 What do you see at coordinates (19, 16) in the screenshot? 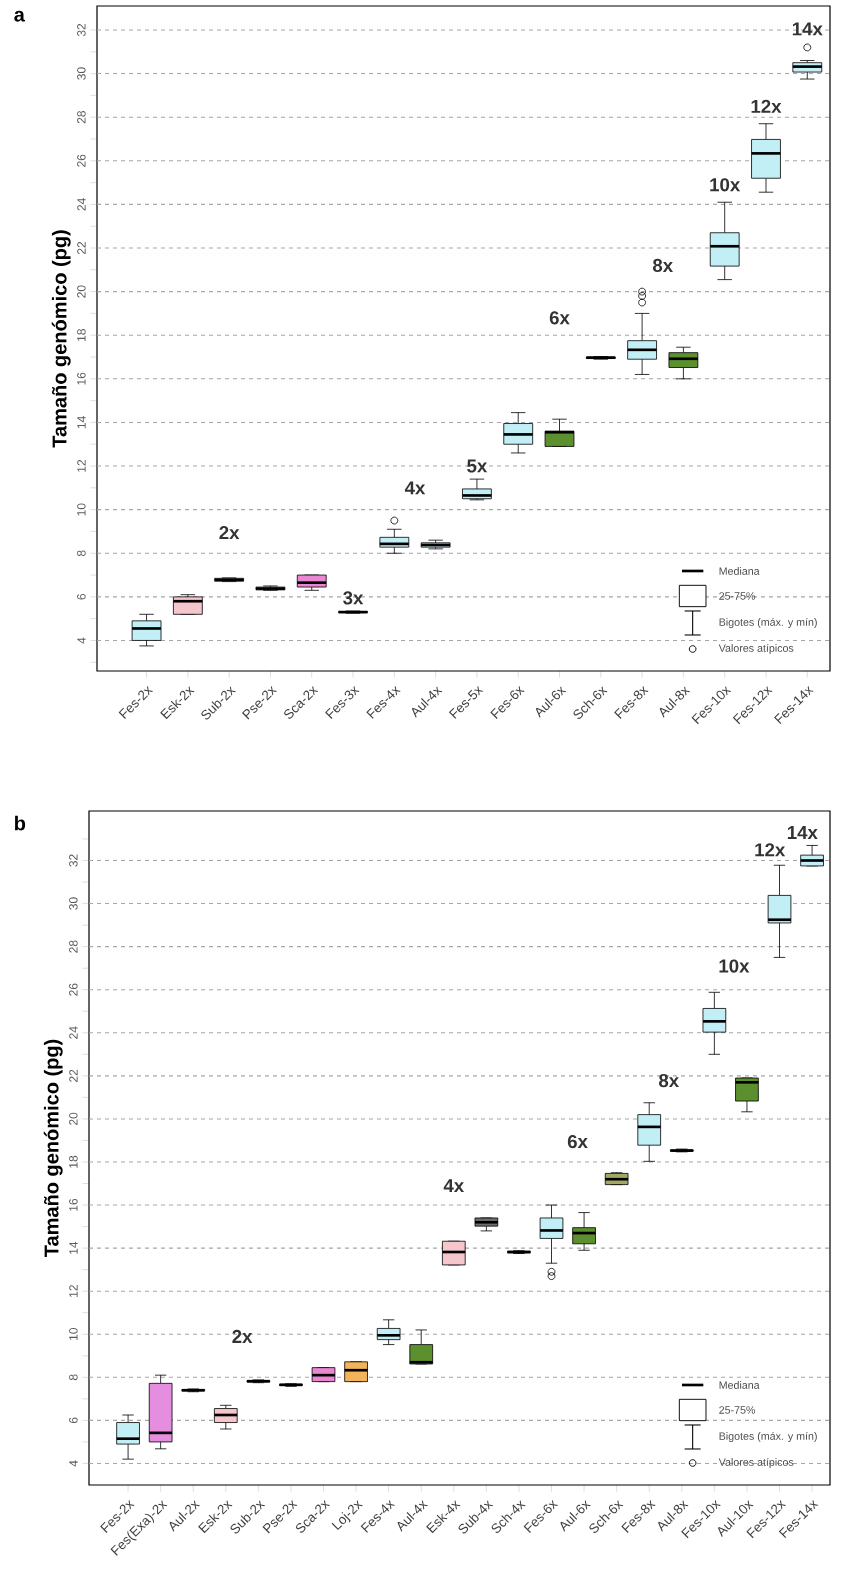
I see `chart-title: a` at bounding box center [19, 16].